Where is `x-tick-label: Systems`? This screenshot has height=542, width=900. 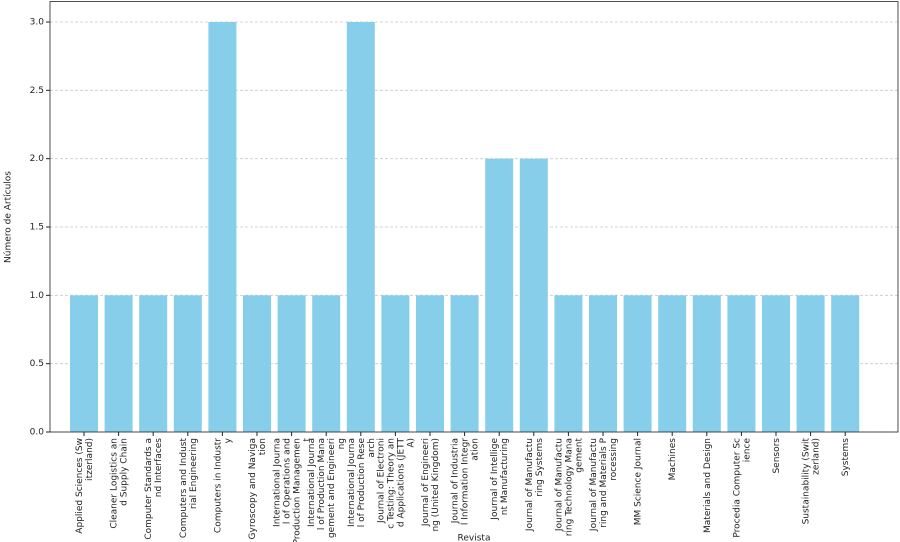 x-tick-label: Systems is located at coordinates (846, 457).